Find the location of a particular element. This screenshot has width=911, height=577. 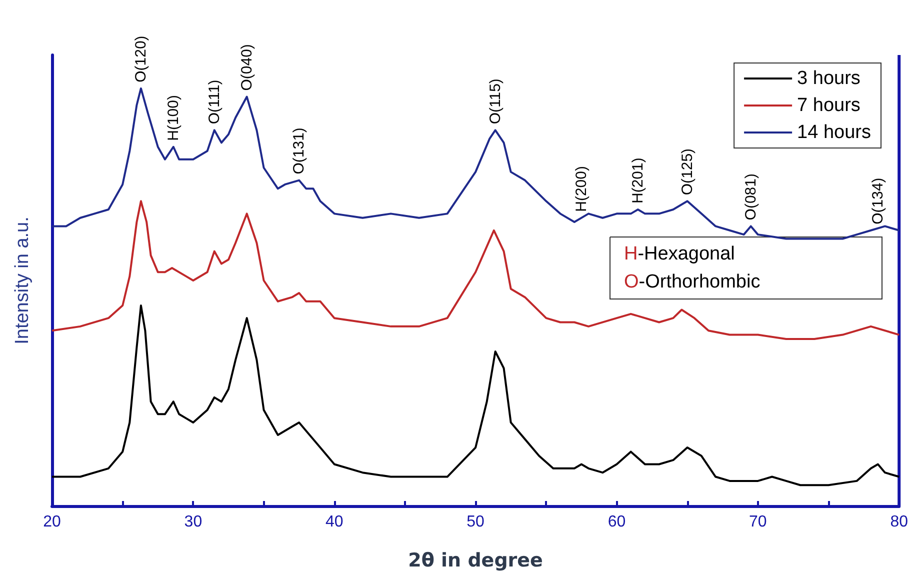

legend-label: 7 hours is located at coordinates (828, 105).